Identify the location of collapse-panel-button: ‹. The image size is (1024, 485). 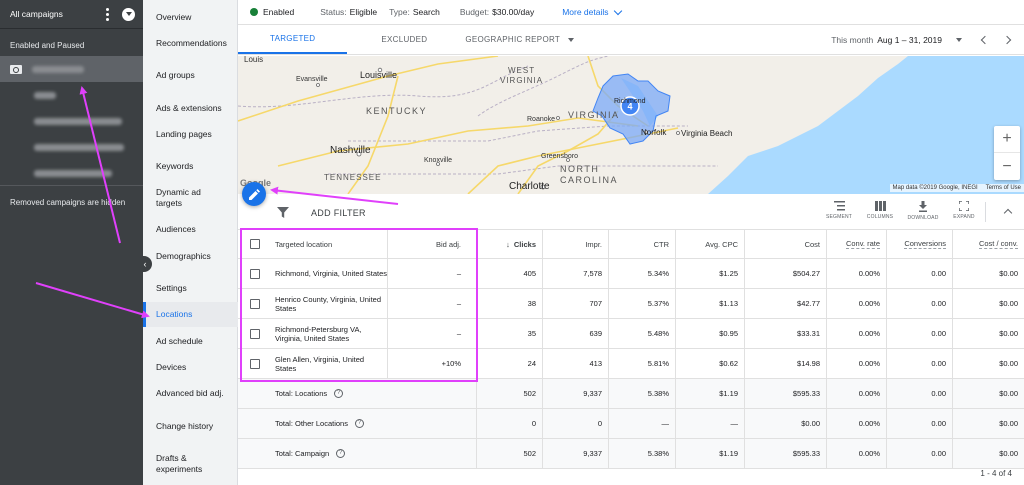
(145, 264).